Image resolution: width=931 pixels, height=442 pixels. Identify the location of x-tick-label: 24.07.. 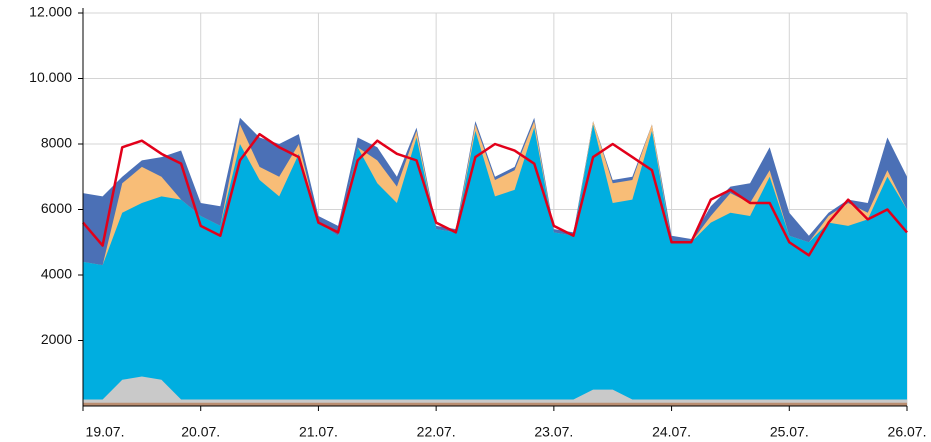
(671, 432).